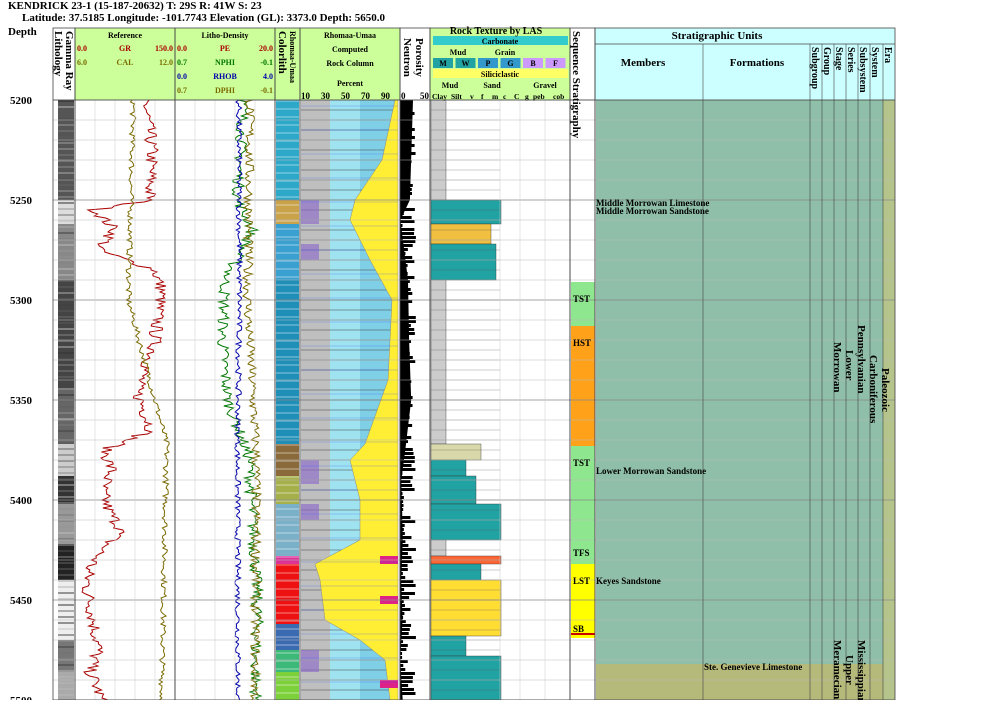 Image resolution: width=985 pixels, height=705 pixels. What do you see at coordinates (66, 656) in the screenshot?
I see `lithology-band` at bounding box center [66, 656].